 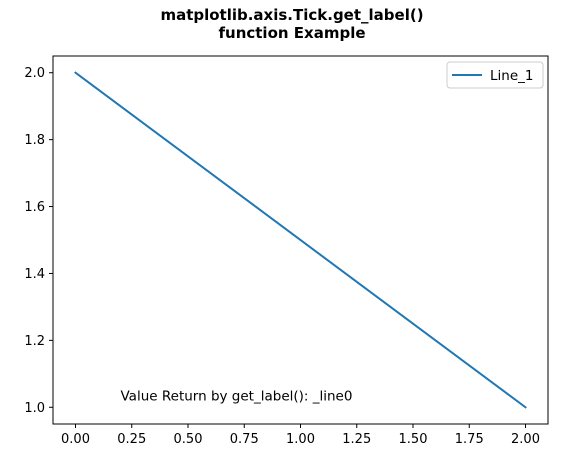 What do you see at coordinates (34, 274) in the screenshot?
I see `y-tick-label: 1.4` at bounding box center [34, 274].